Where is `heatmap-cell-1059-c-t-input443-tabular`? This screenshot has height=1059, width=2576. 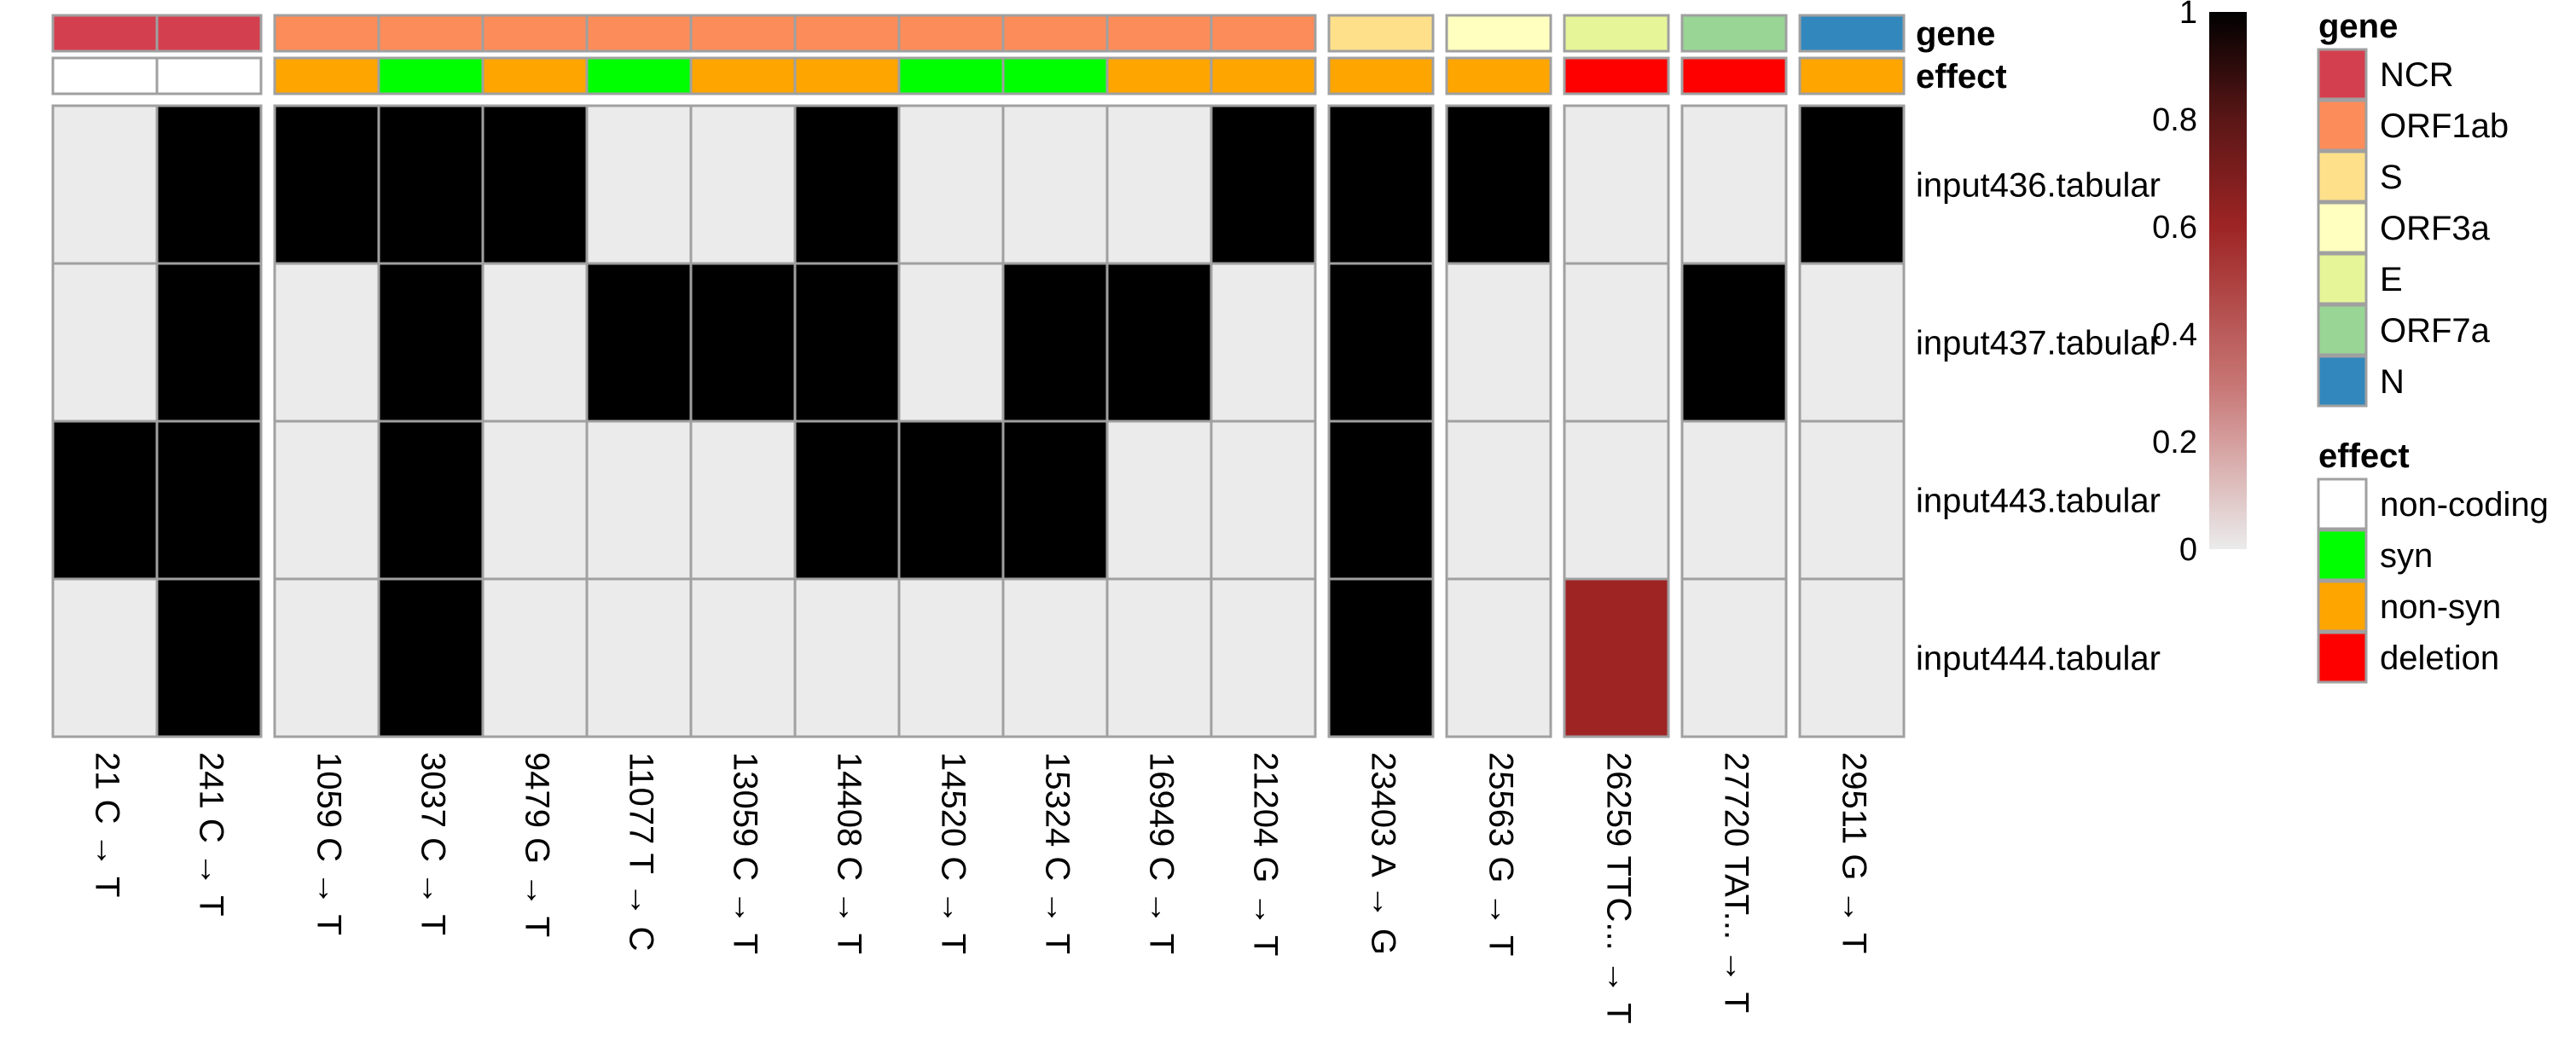 heatmap-cell-1059-c-t-input443-tabular is located at coordinates (326, 500).